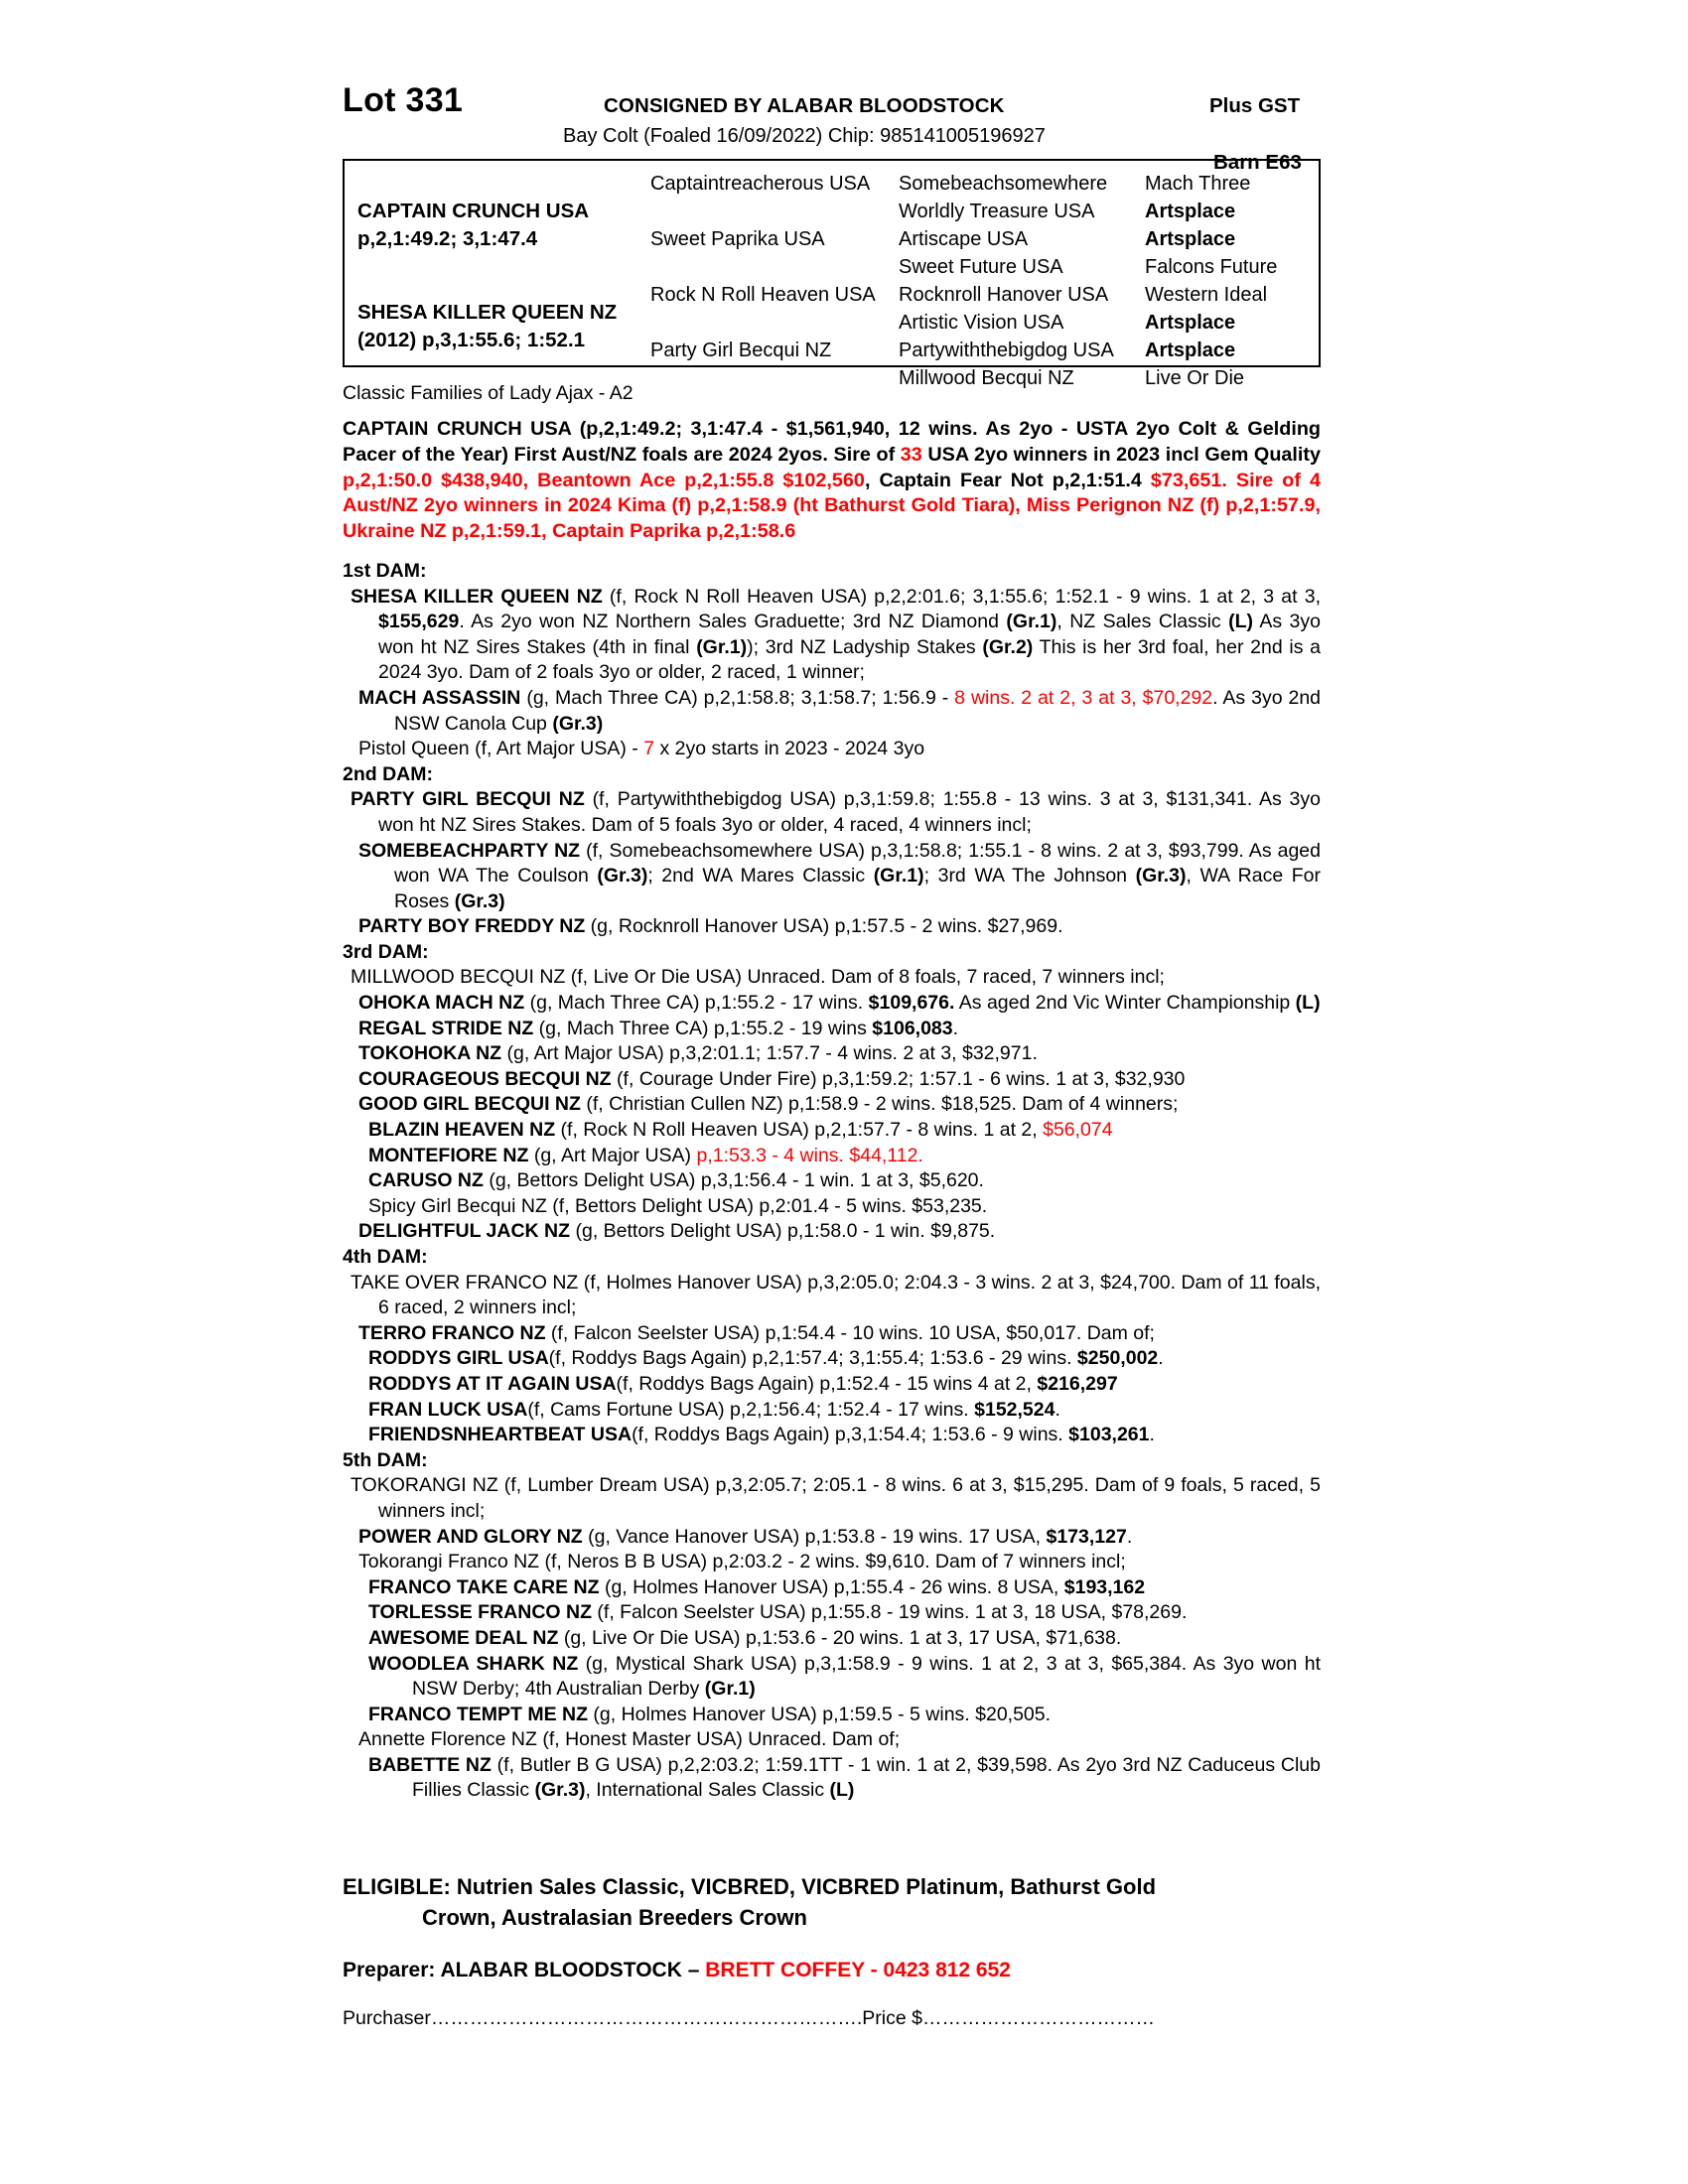 Image resolution: width=1688 pixels, height=2184 pixels. Describe the element at coordinates (1308, 1003) in the screenshot. I see `entry-bold-3: (L)` at that location.